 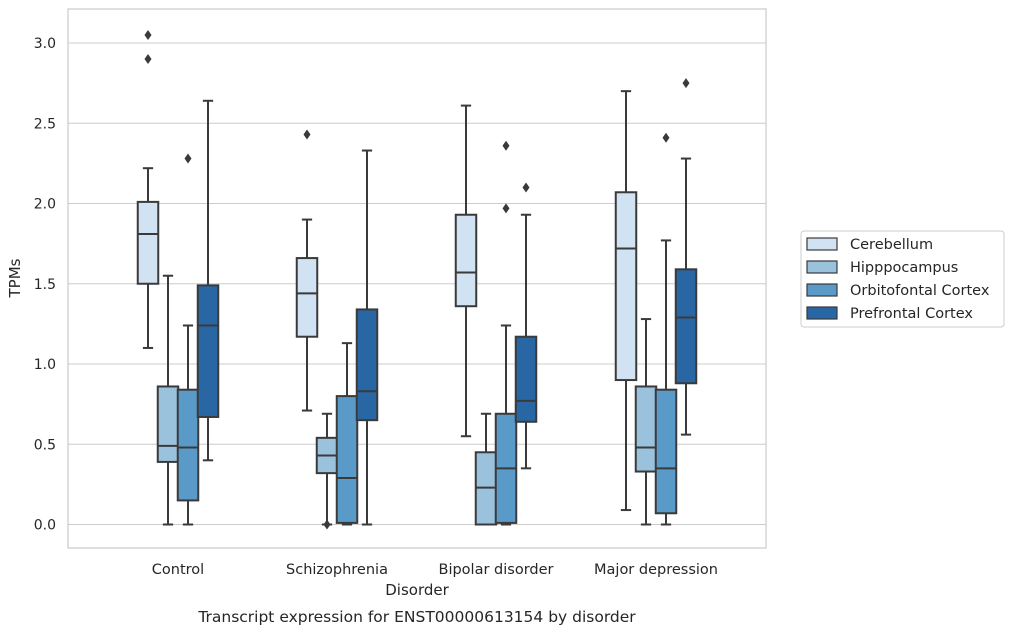 I want to click on y-tick-label: 2.0, so click(x=45, y=205).